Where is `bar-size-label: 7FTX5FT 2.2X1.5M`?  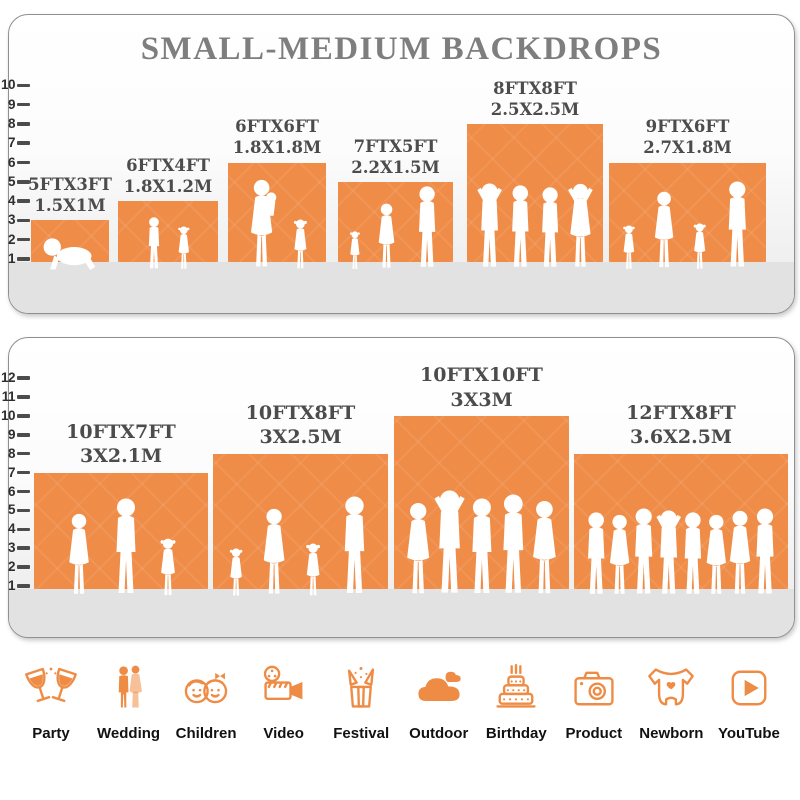
bar-size-label: 7FTX5FT 2.2X1.5M is located at coordinates (395, 157).